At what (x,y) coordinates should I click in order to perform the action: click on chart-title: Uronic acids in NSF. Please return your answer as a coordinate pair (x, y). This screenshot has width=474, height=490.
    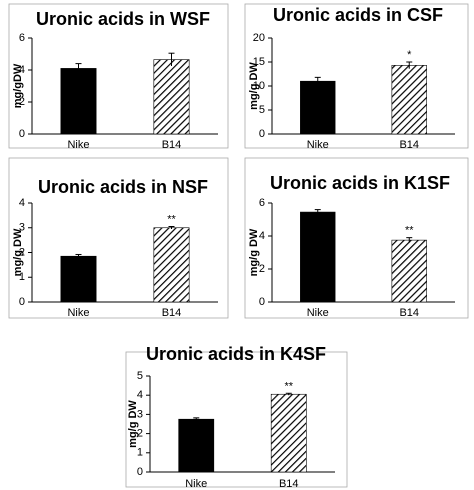
    Looking at the image, I should click on (123, 187).